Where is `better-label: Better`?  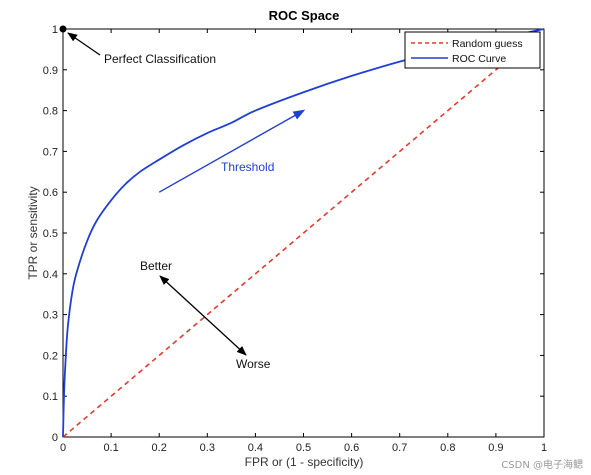
better-label: Better is located at coordinates (156, 266).